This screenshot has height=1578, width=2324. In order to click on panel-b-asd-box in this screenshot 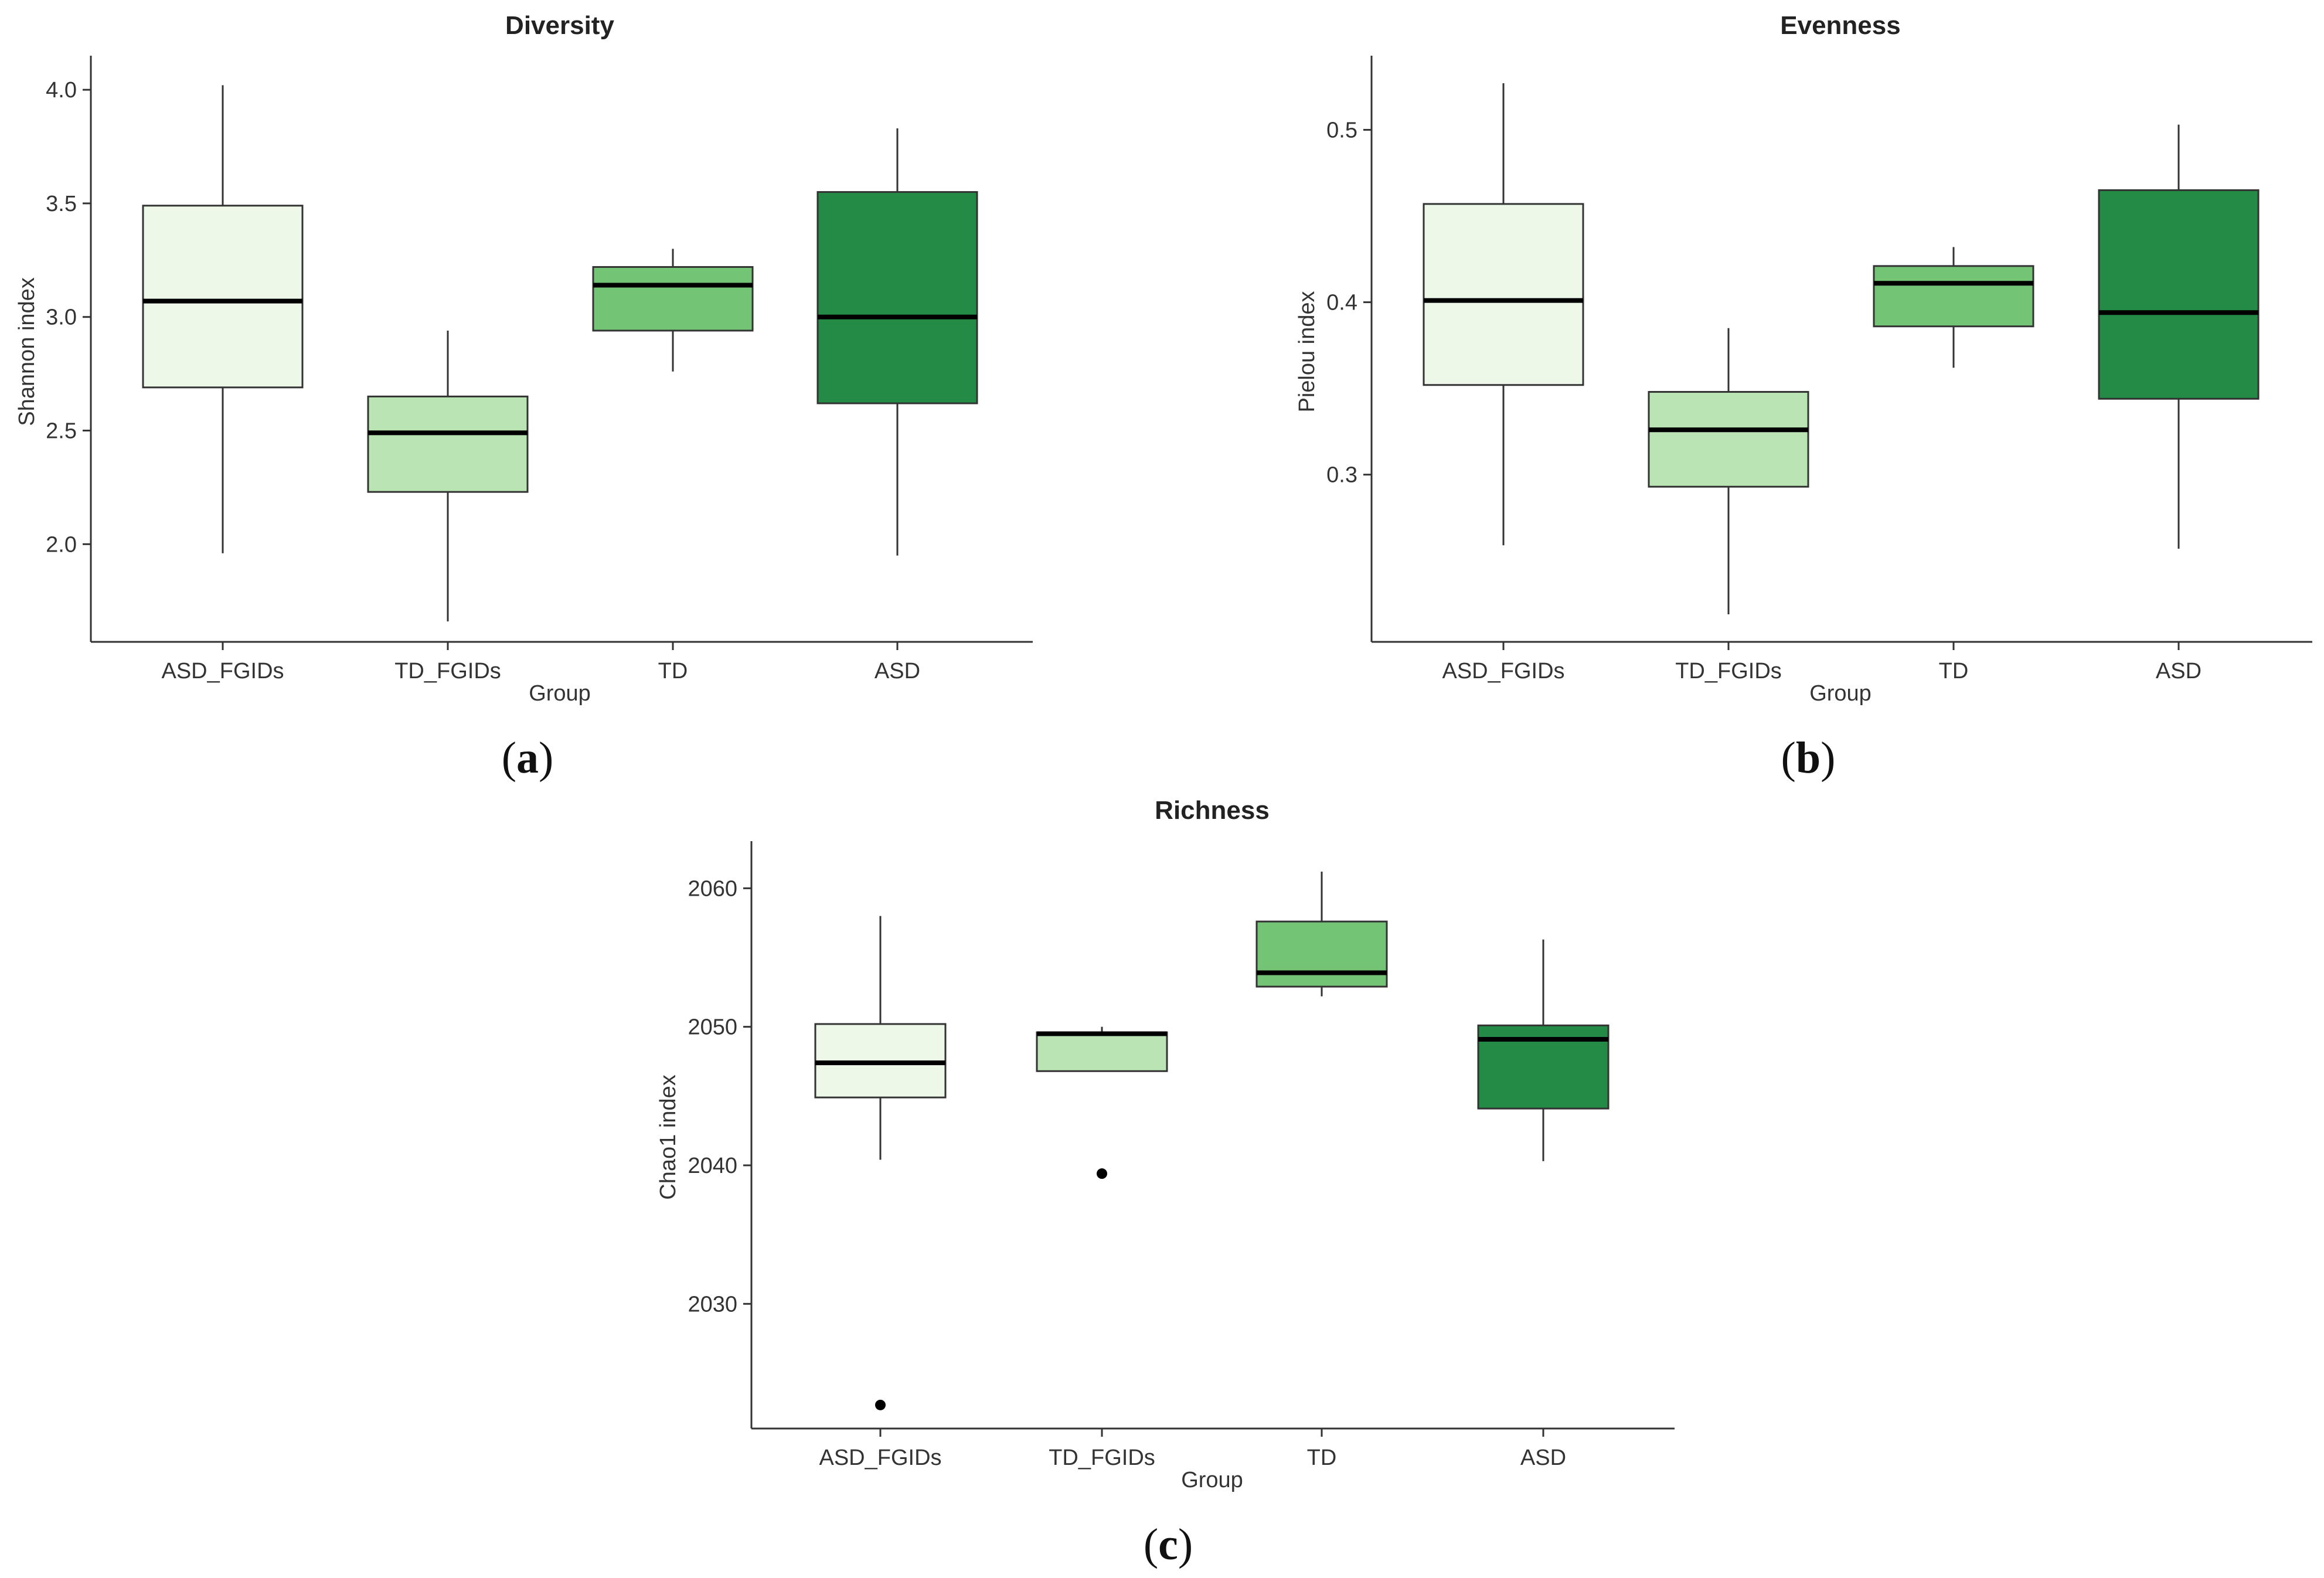, I will do `click(2179, 294)`.